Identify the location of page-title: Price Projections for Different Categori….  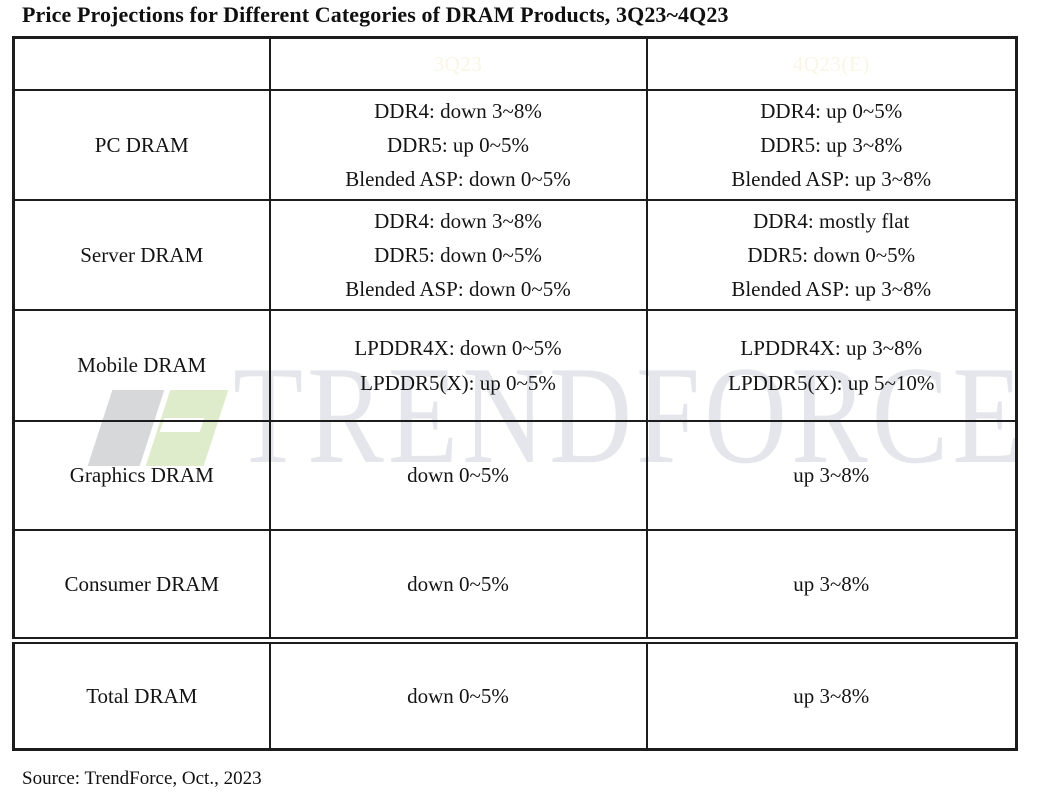
(375, 14).